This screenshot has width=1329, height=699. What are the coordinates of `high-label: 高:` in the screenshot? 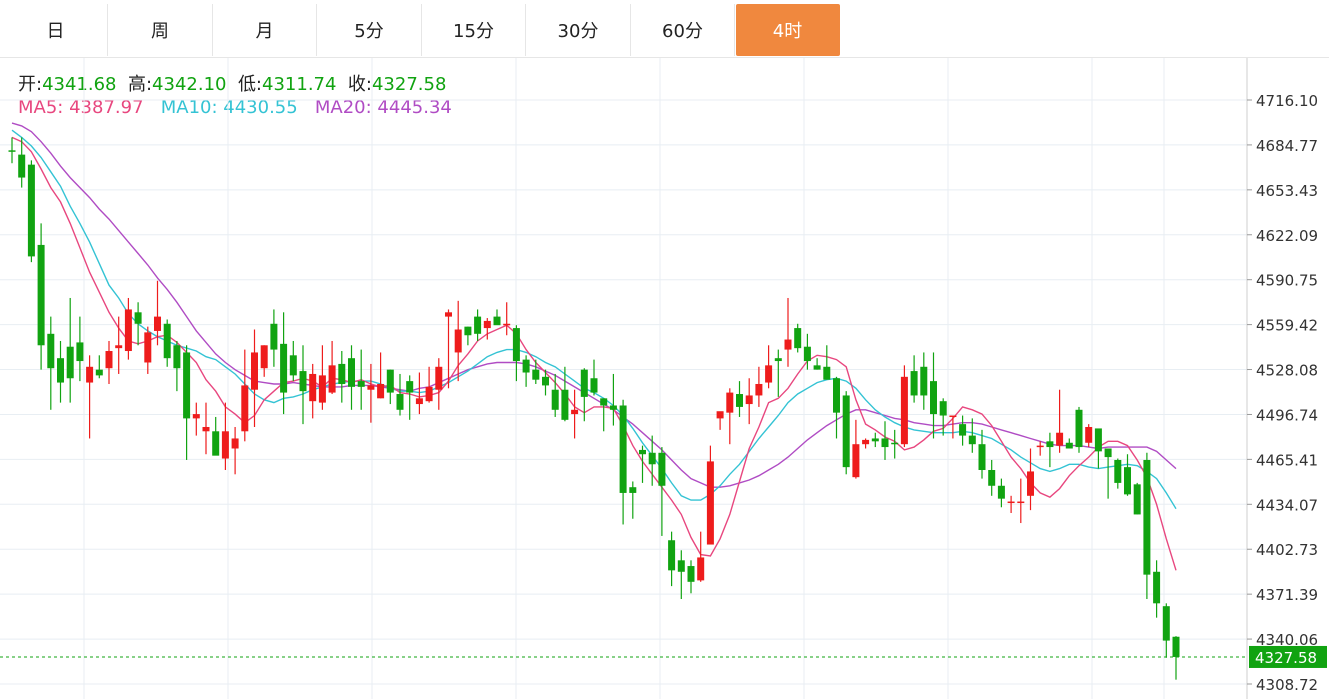 It's located at (140, 84).